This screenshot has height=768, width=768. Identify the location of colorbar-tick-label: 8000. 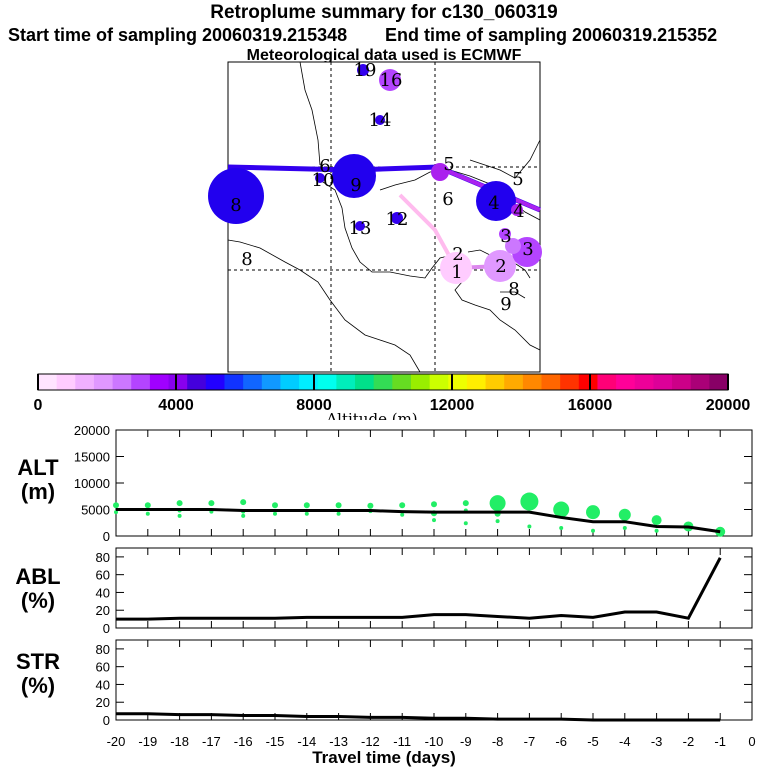
(314, 405).